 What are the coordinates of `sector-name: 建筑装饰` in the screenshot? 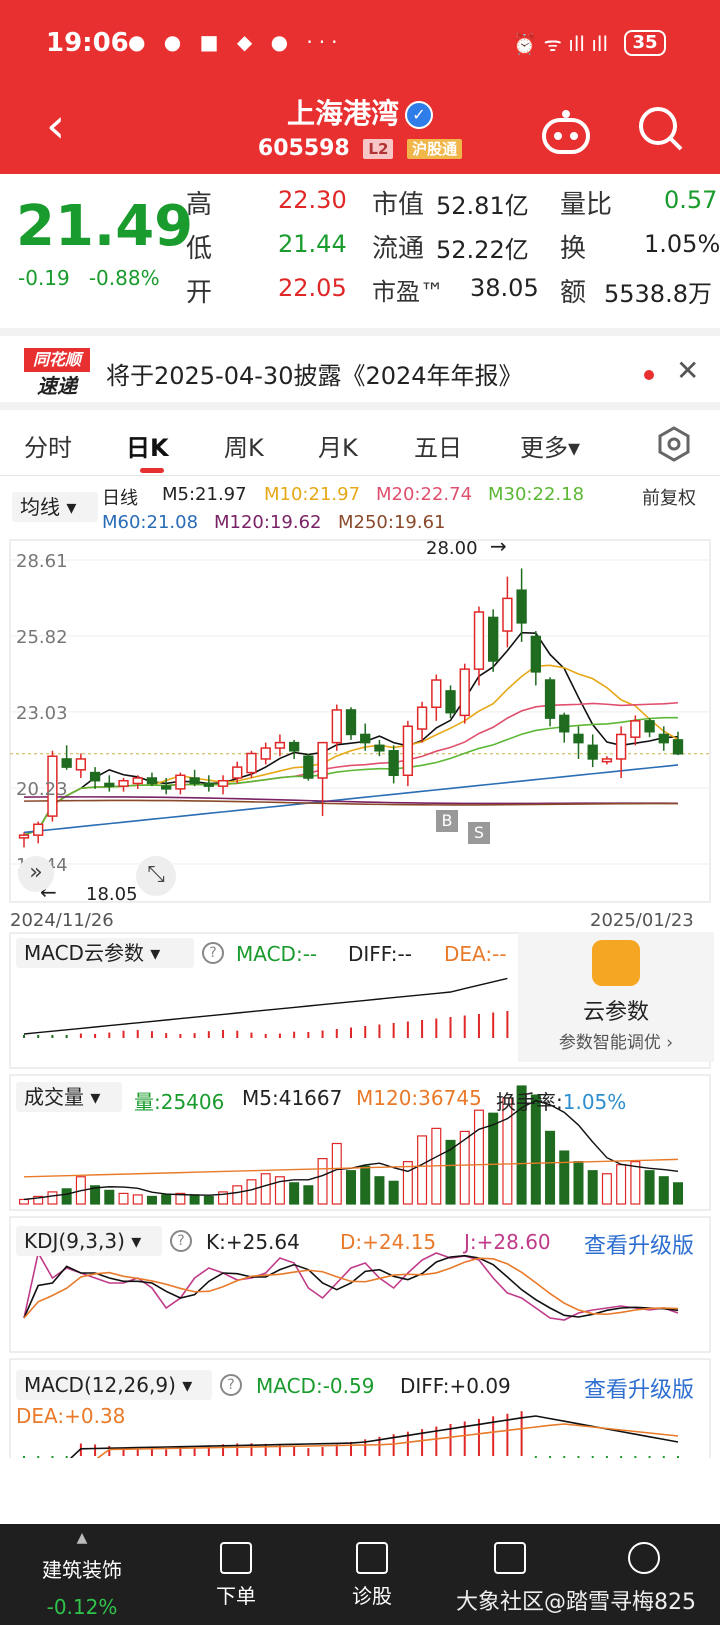 It's located at (82, 1570).